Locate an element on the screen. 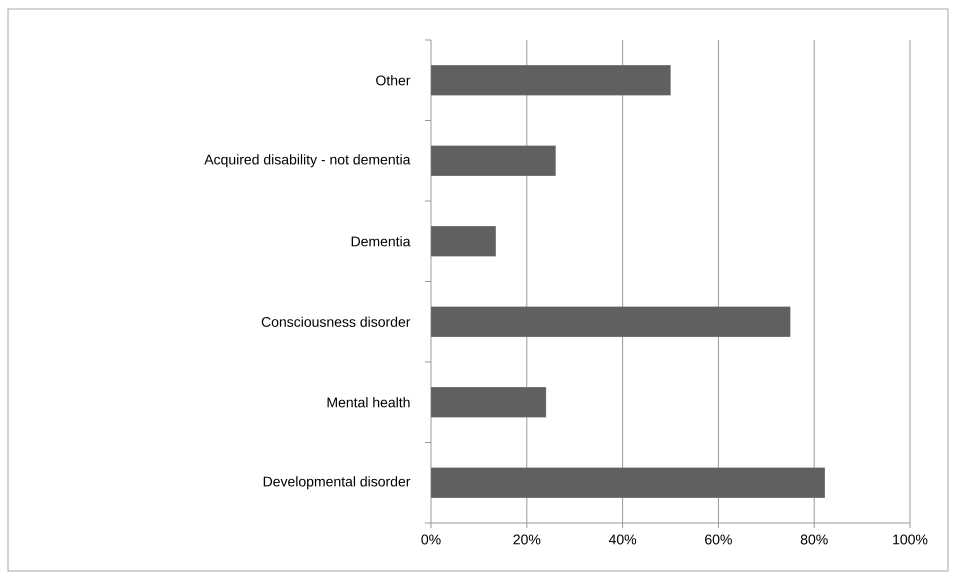  x-tick-label: 0% is located at coordinates (431, 539).